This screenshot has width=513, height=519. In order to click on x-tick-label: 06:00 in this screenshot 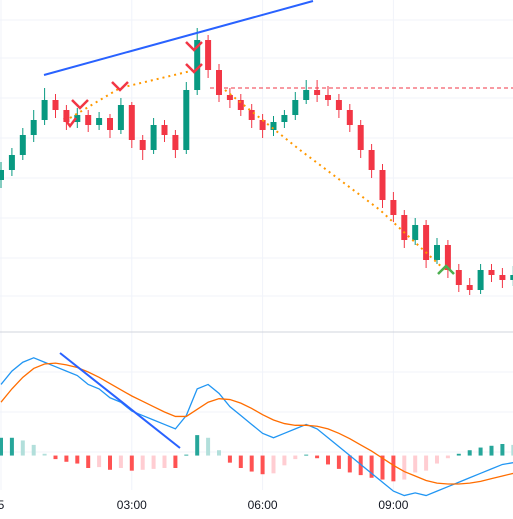, I will do `click(263, 505)`.